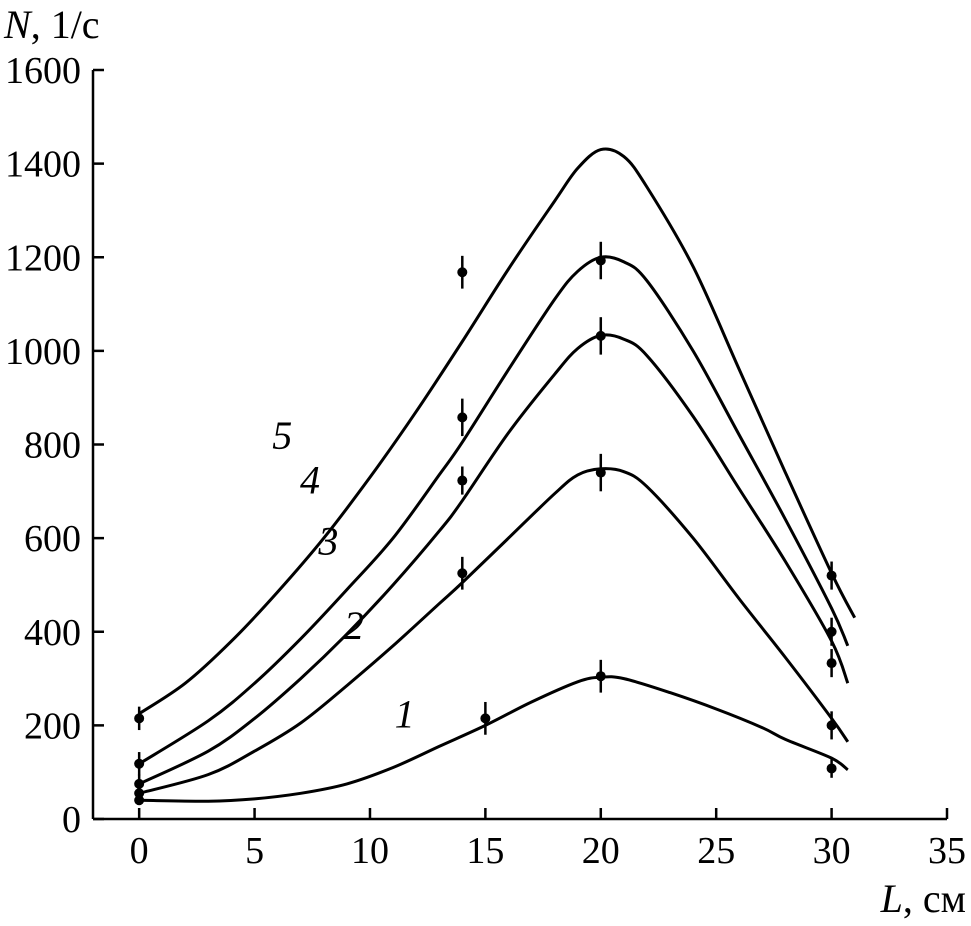  What do you see at coordinates (52, 633) in the screenshot?
I see `y-tick-label: 400` at bounding box center [52, 633].